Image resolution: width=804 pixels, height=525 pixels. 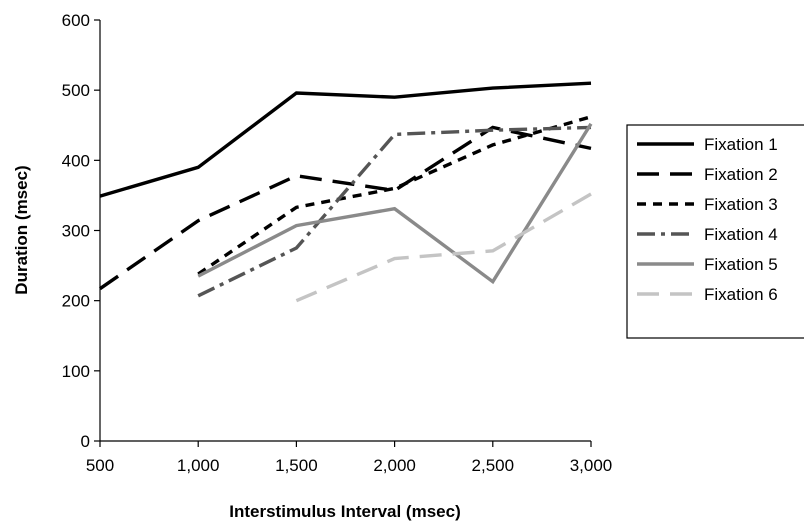 What do you see at coordinates (296, 465) in the screenshot?
I see `x-tick-label: 1,500` at bounding box center [296, 465].